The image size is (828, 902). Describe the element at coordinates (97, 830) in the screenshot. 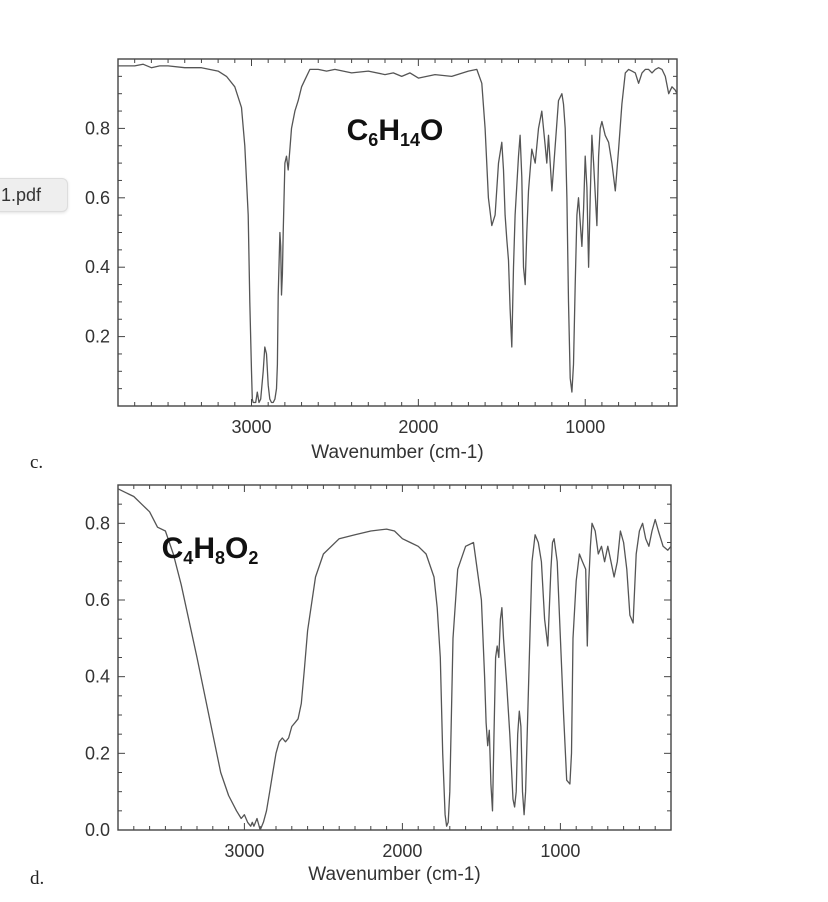

I see `y-tick-label: 0.0` at that location.